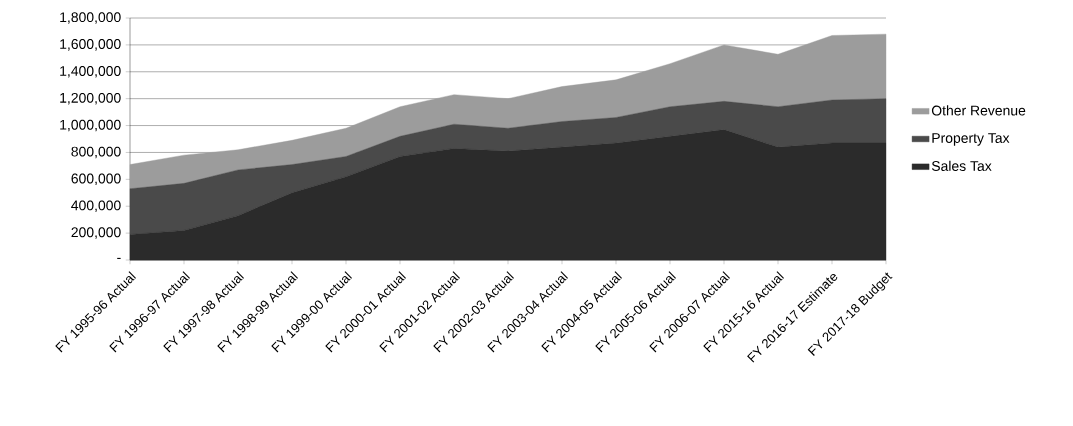 The image size is (1073, 426). What do you see at coordinates (90, 125) in the screenshot?
I see `y-tick-label: 1,000,000` at bounding box center [90, 125].